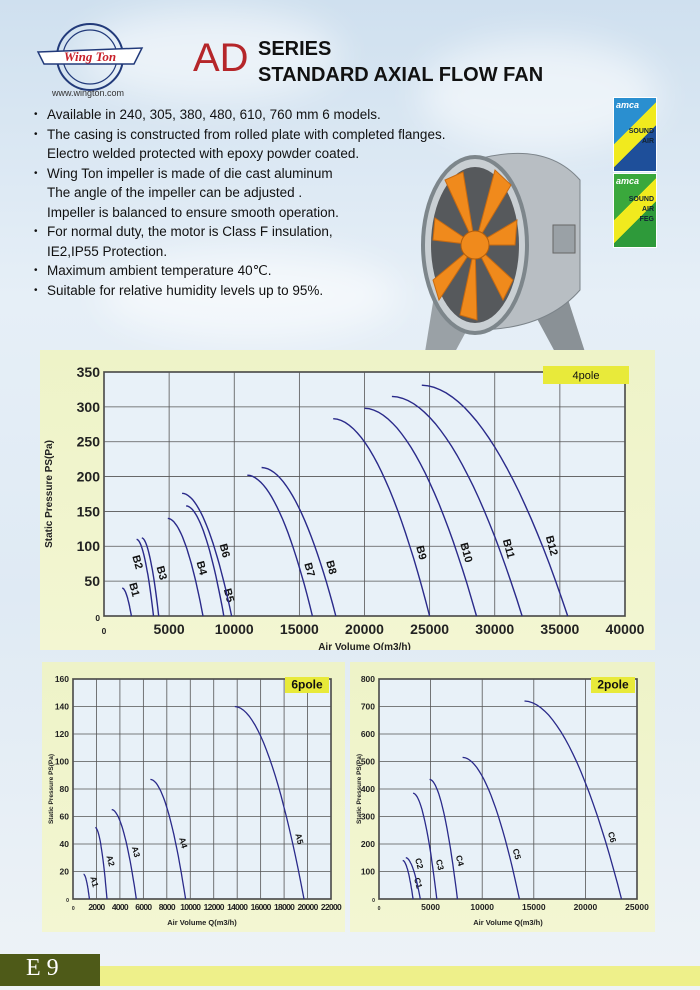 The image size is (700, 990). What do you see at coordinates (89, 372) in the screenshot?
I see `y-tick-label: 350` at bounding box center [89, 372].